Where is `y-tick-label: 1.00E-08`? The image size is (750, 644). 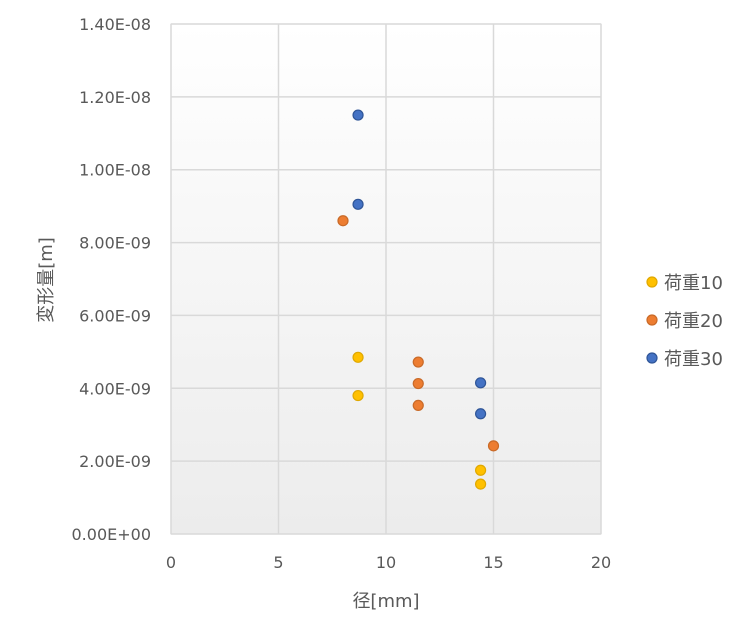 y-tick-label: 1.00E-08 is located at coordinates (115, 170).